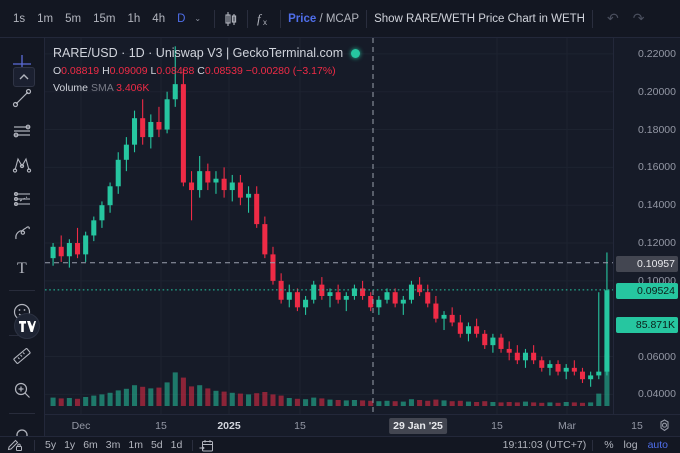 This screenshot has height=453, width=680. Describe the element at coordinates (657, 445) in the screenshot. I see `auto-scale-button: auto` at that location.